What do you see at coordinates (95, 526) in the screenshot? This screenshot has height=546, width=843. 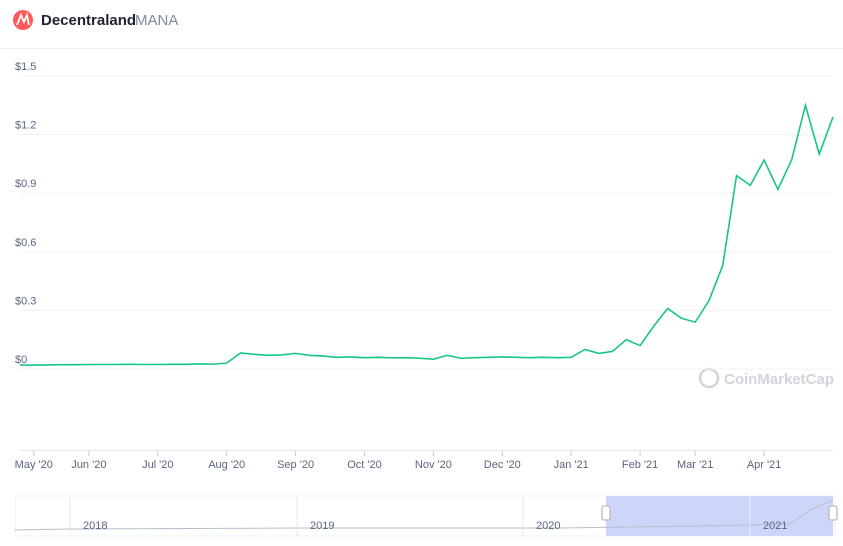 I see `navigator-label: 2018` at bounding box center [95, 526].